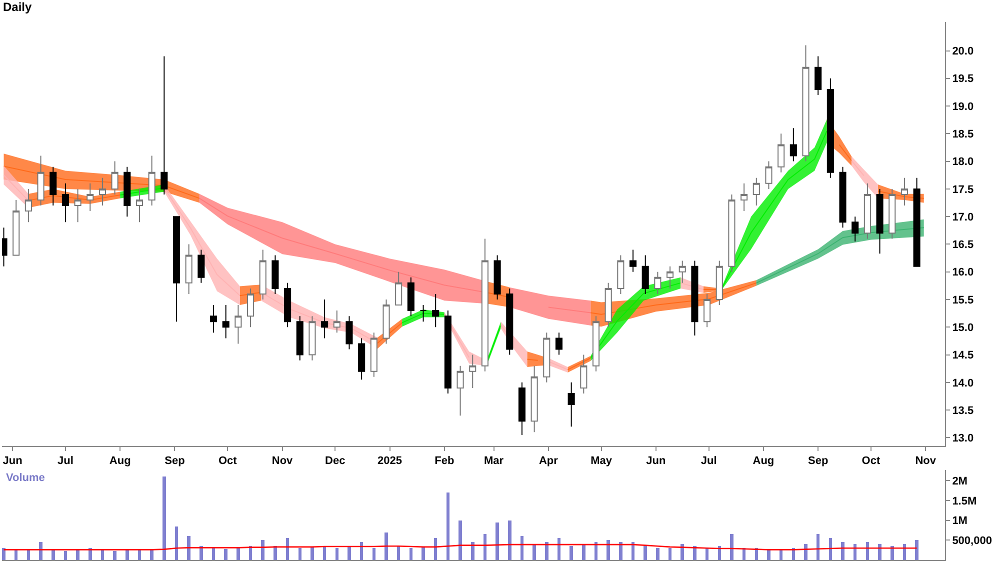 This screenshot has height=562, width=1000. Describe the element at coordinates (963, 245) in the screenshot. I see `y-tick-label: 16.5` at that location.